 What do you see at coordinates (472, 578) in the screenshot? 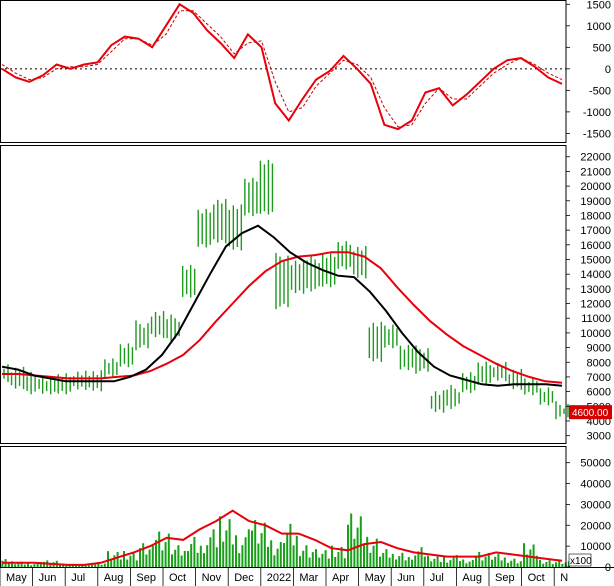
I see `x-tick-label: Aug` at bounding box center [472, 578].